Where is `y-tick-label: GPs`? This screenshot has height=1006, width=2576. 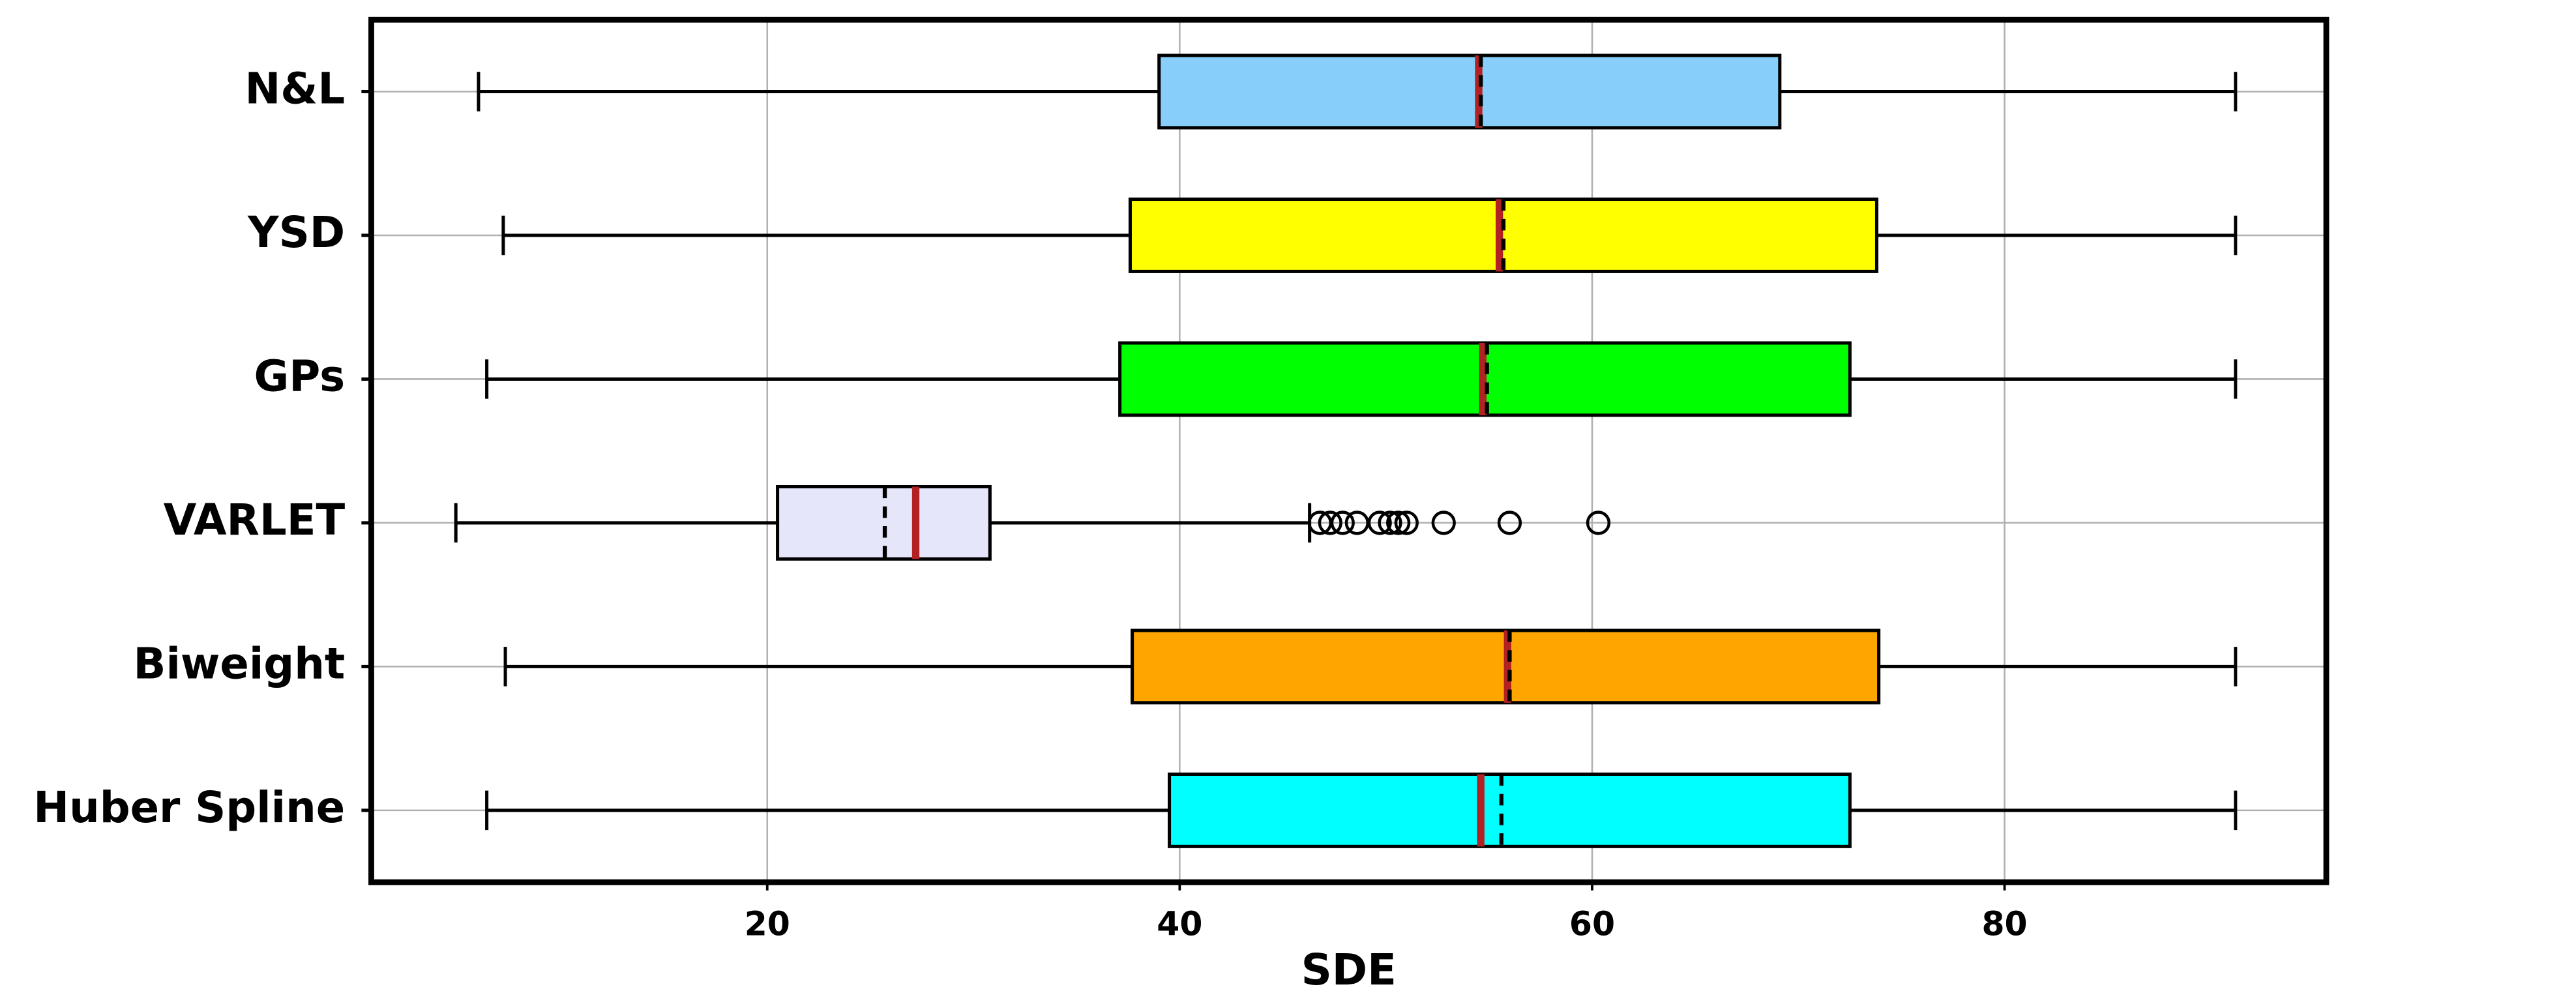 y-tick-label: GPs is located at coordinates (300, 377).